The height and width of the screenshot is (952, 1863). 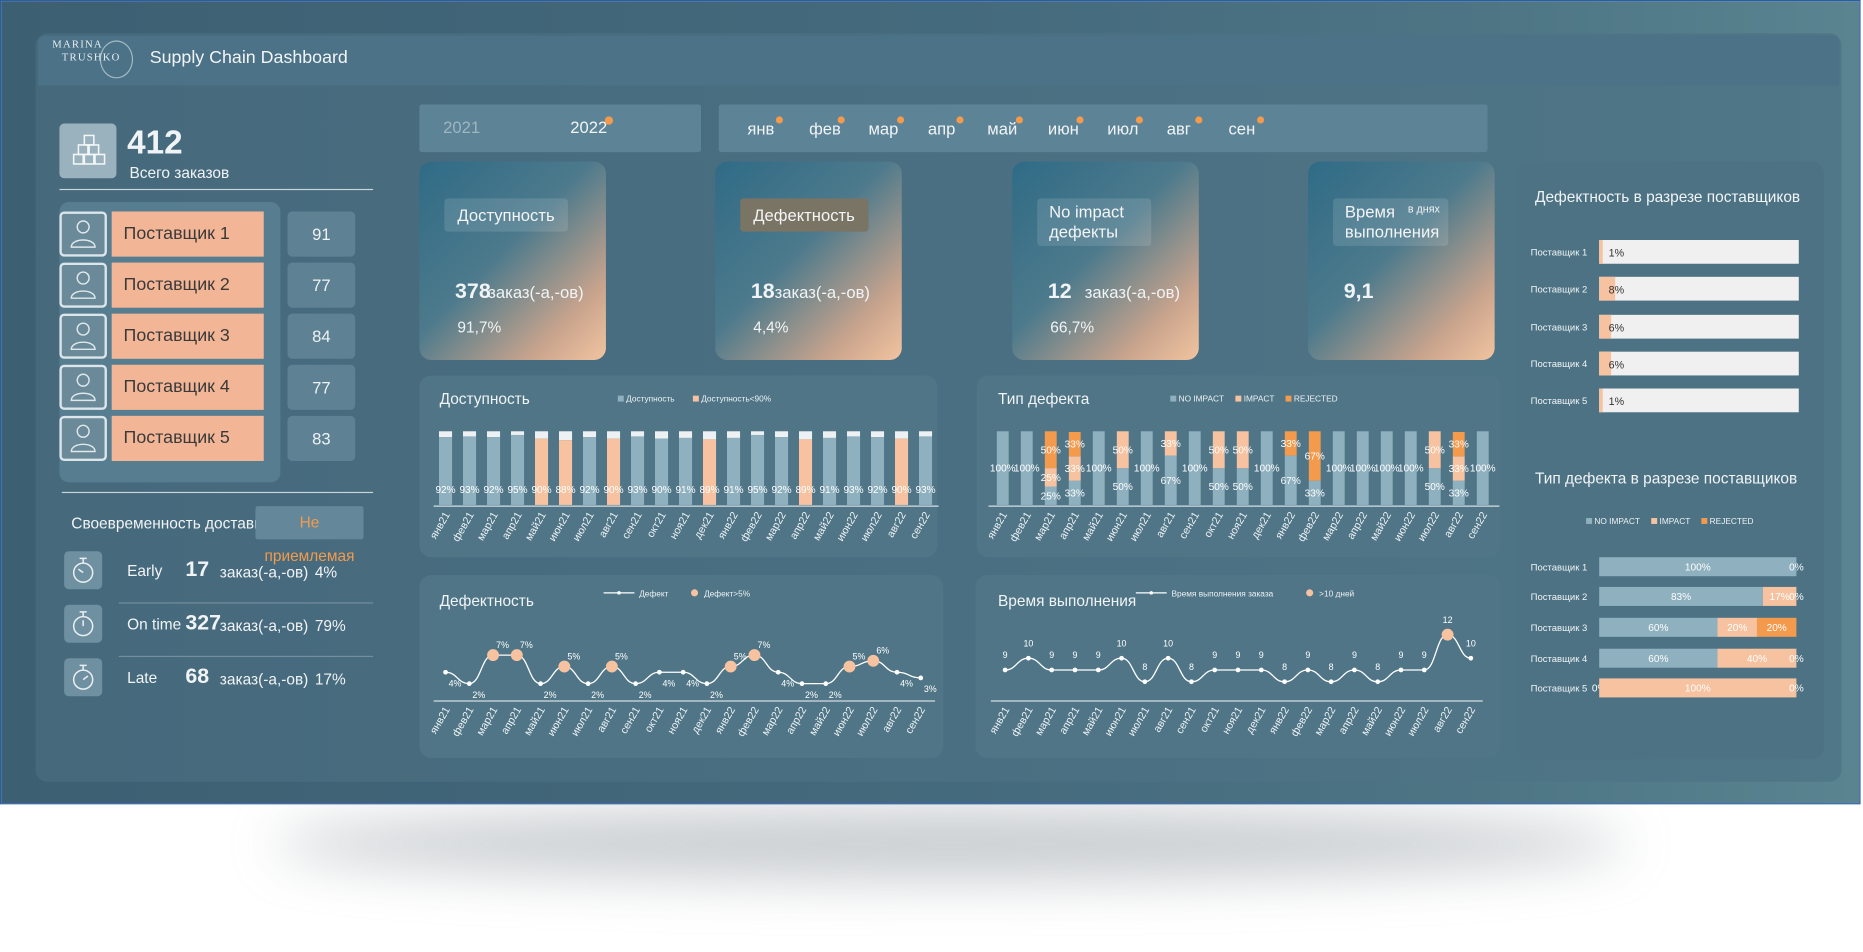 What do you see at coordinates (757, 490) in the screenshot?
I see `availability-bar-label: 95%` at bounding box center [757, 490].